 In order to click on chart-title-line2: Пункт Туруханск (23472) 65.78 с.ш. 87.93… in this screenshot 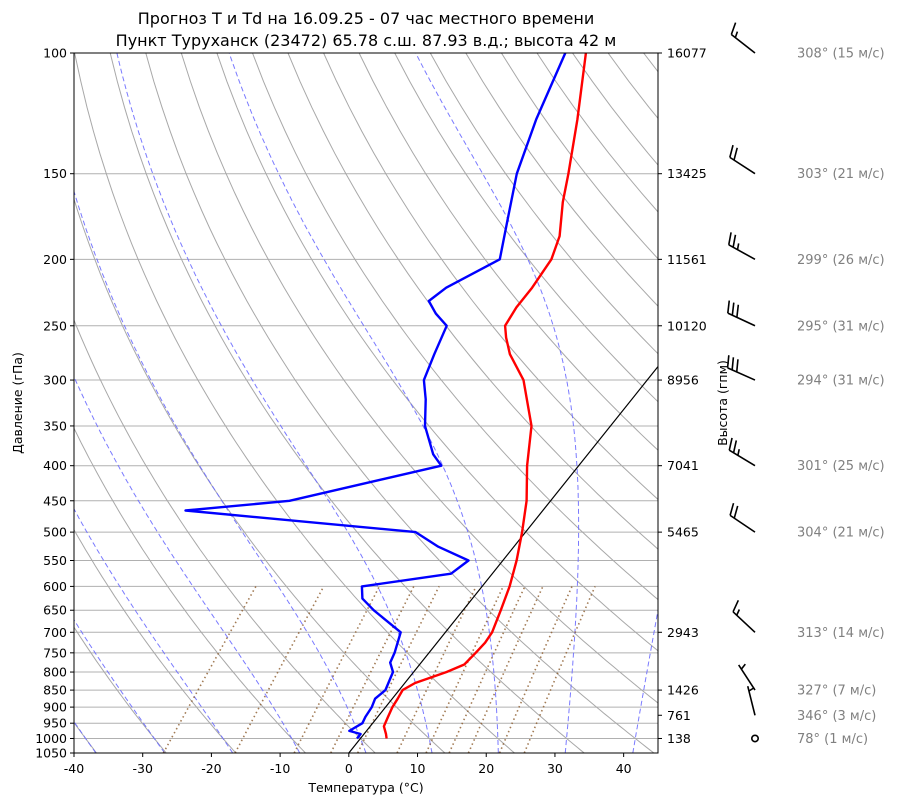, I will do `click(366, 40)`.